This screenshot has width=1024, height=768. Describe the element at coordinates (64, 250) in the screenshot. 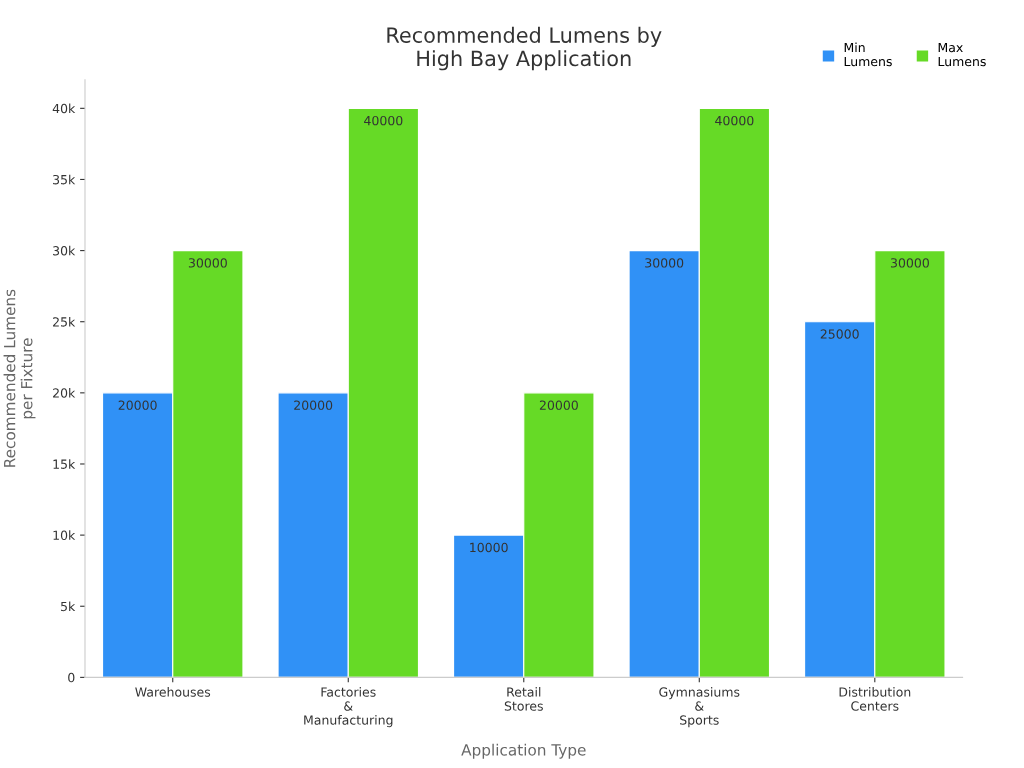

I see `y-tick-label: 30k` at that location.